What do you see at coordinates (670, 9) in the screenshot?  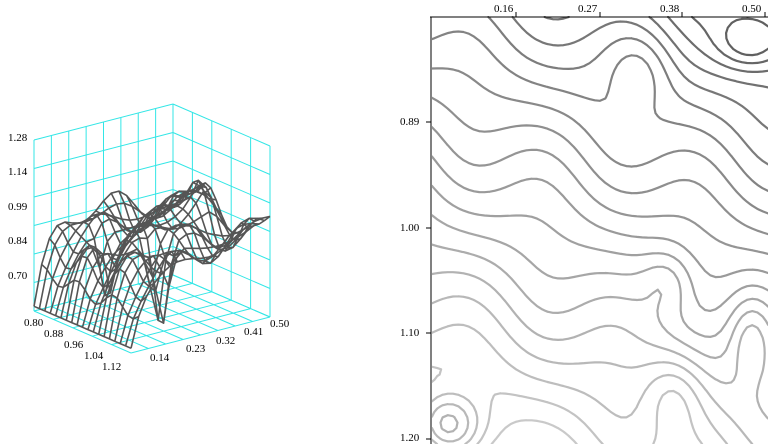 I see `top-tick-label: 0.38` at bounding box center [670, 9].